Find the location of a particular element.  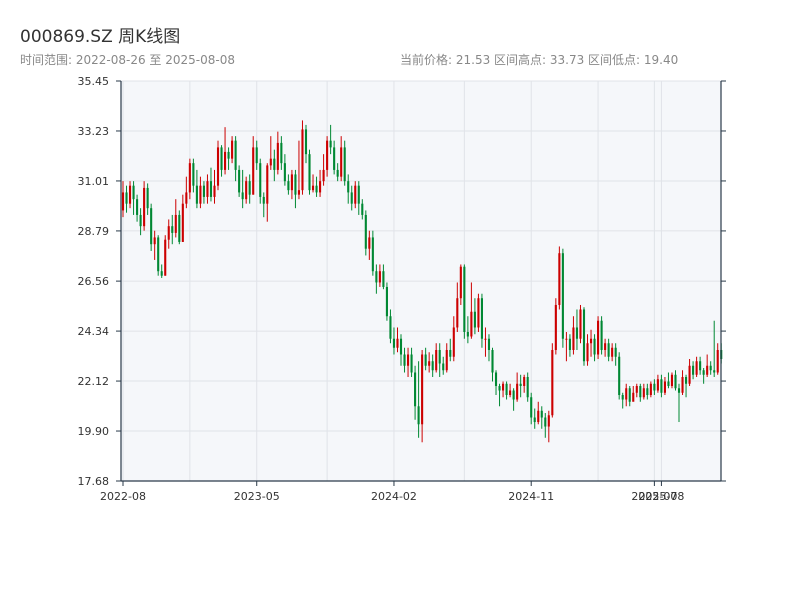

x-tick-label: 2024-11 is located at coordinates (531, 496).